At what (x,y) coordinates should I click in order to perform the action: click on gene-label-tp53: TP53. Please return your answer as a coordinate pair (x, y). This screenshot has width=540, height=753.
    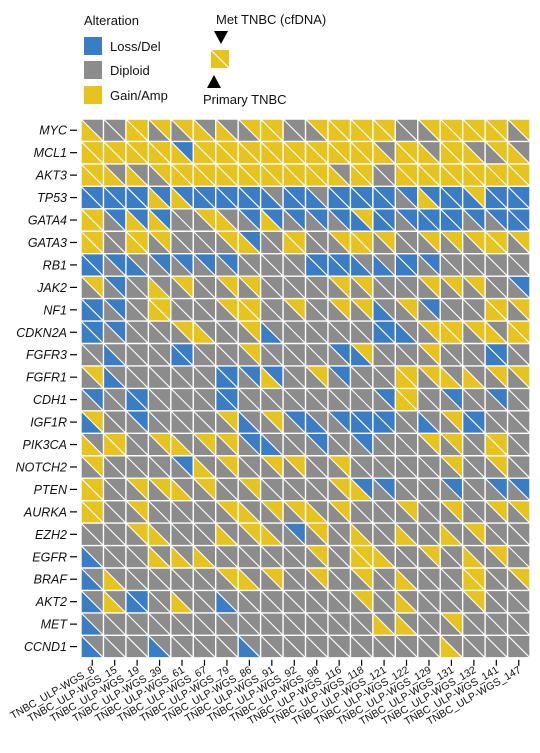
    Looking at the image, I should click on (52, 198).